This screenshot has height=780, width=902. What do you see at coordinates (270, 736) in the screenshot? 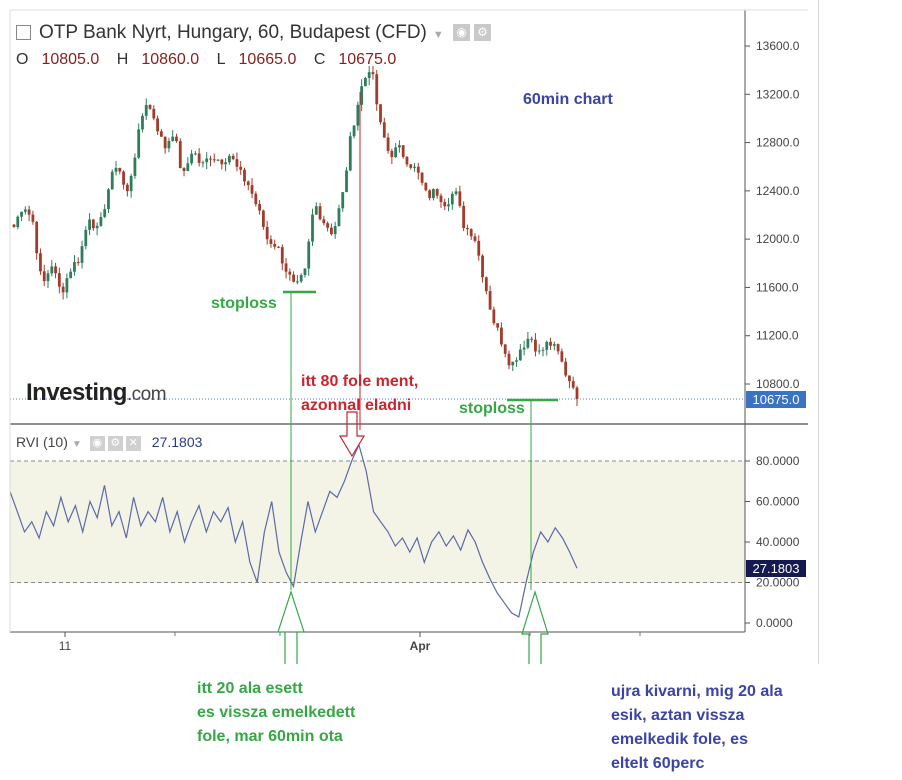
I see `annotation-buy-left-line3: fole, mar 60min ota` at bounding box center [270, 736].